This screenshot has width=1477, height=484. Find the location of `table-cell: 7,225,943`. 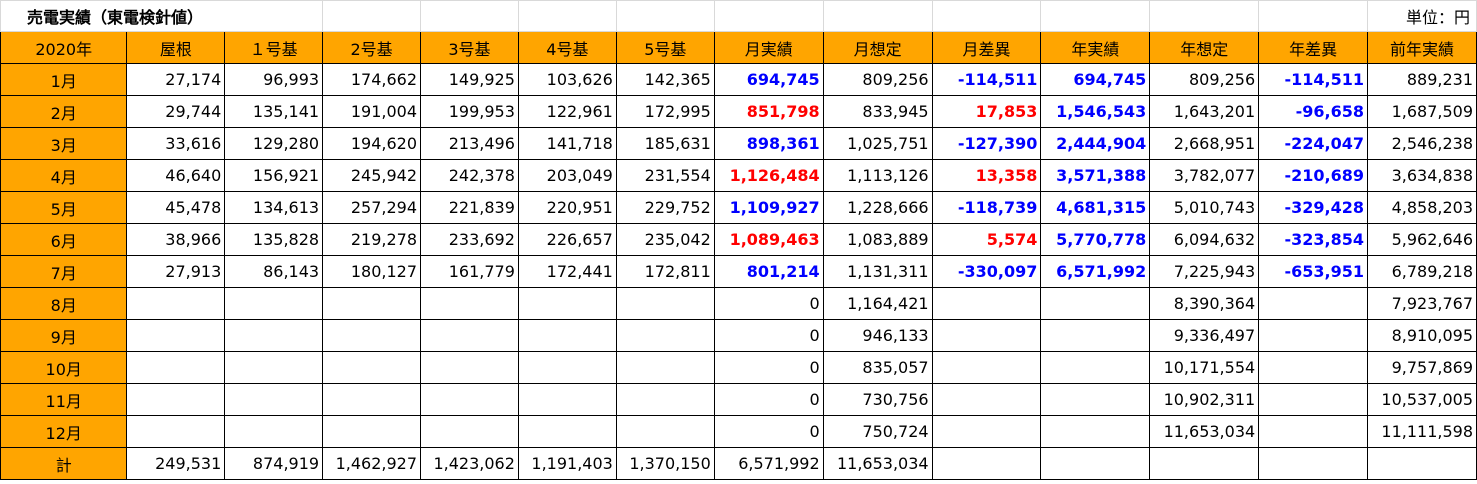

table-cell: 7,225,943 is located at coordinates (1204, 271).